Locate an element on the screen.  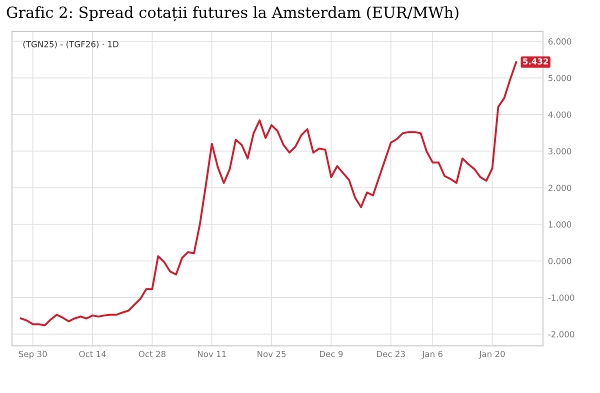
x-tick-label: Nov 25 is located at coordinates (272, 354).